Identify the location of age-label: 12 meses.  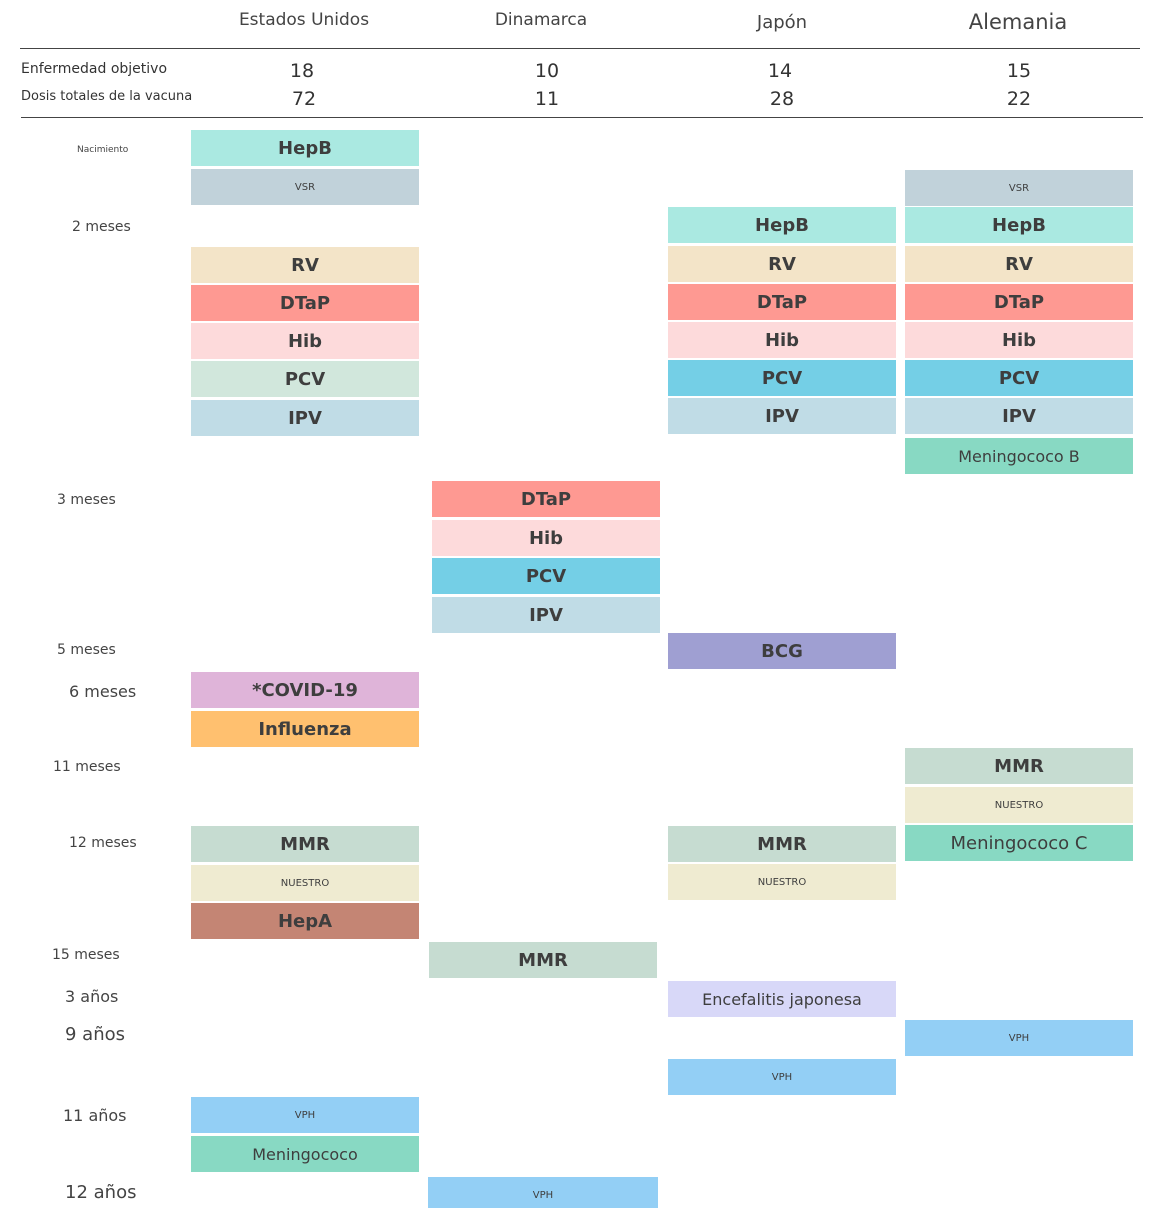
(103, 843).